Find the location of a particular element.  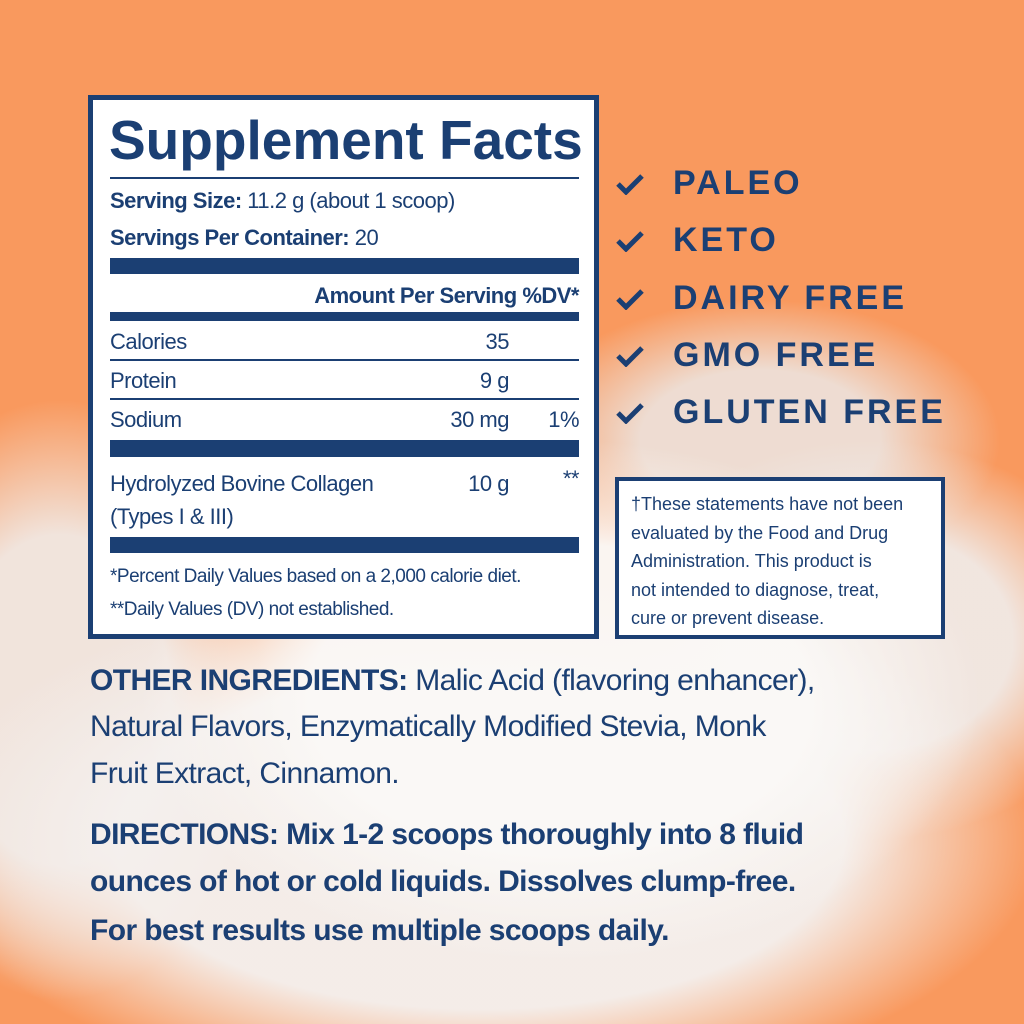

claim-label: DAIRY FREE is located at coordinates (790, 298).